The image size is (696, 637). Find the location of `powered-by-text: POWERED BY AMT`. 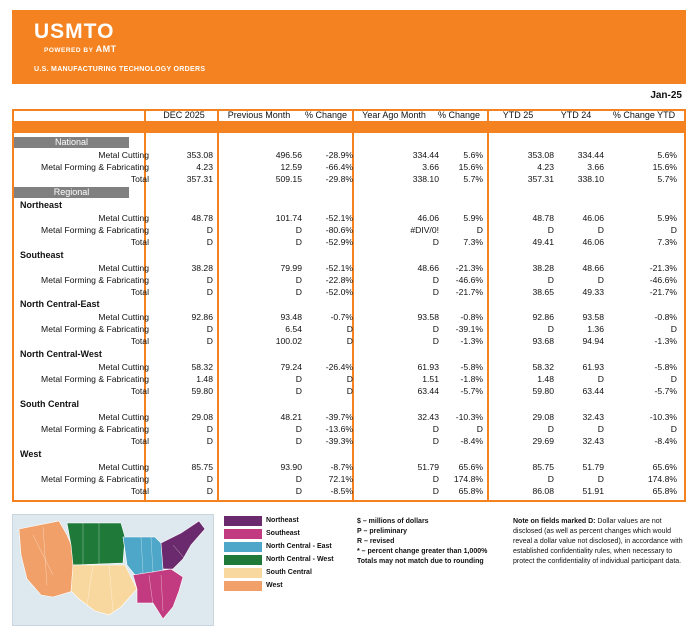

powered-by-text: POWERED BY AMT is located at coordinates (80, 49).